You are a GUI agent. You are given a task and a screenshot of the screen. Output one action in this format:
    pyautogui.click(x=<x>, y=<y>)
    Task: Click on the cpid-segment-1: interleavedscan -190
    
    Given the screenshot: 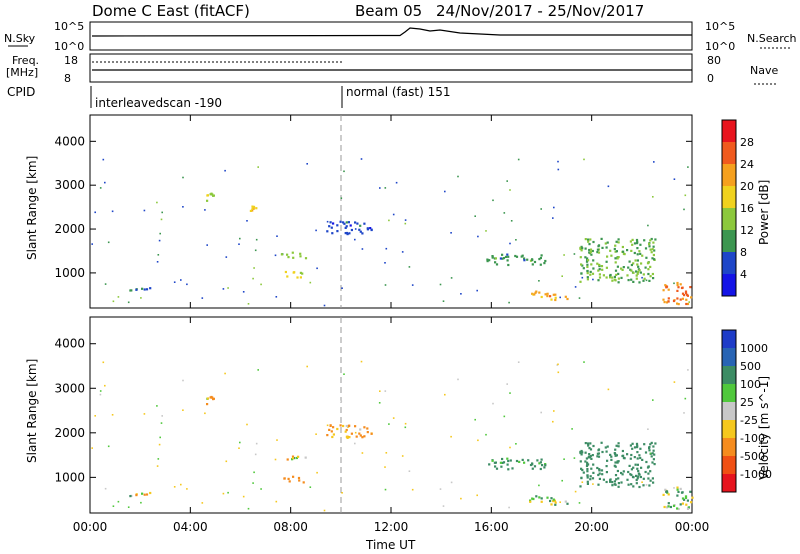 What is the action you would take?
    pyautogui.click(x=158, y=103)
    